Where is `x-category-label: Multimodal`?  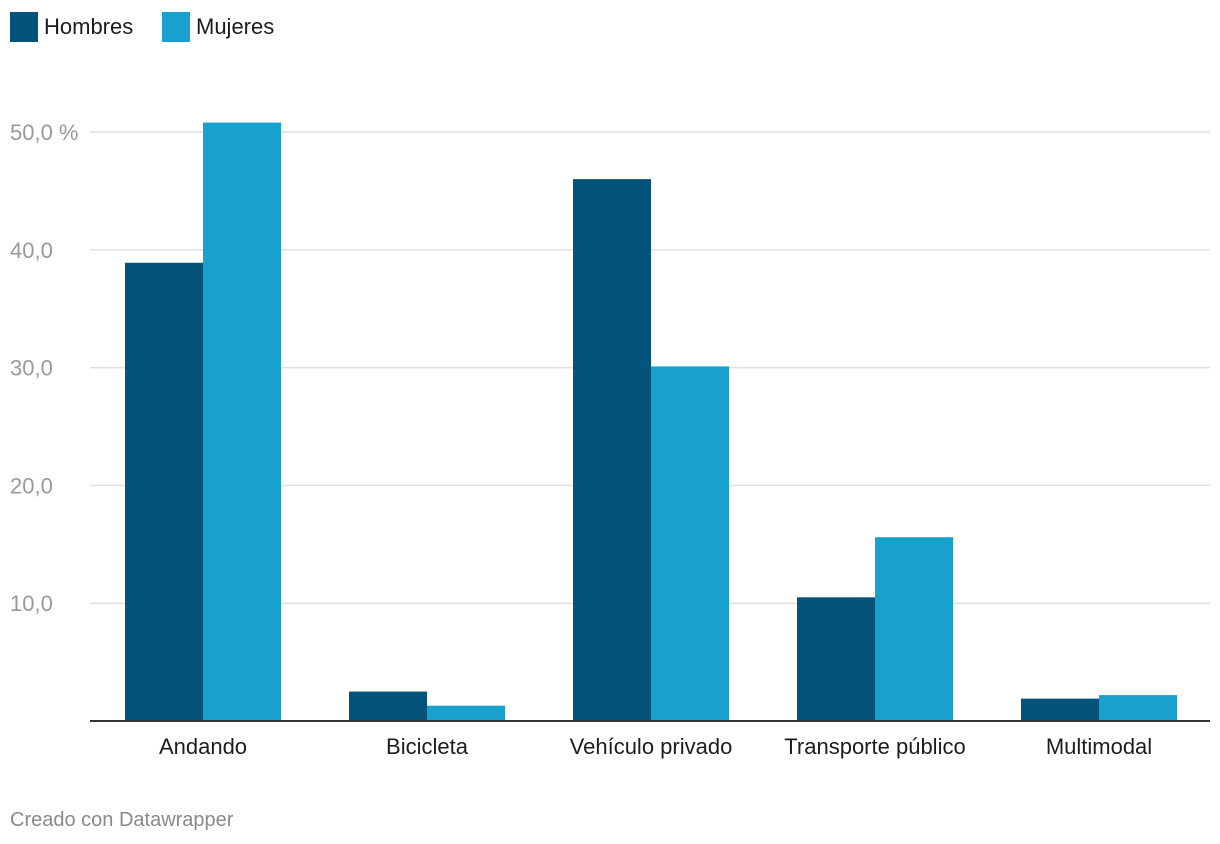 x-category-label: Multimodal is located at coordinates (1099, 746).